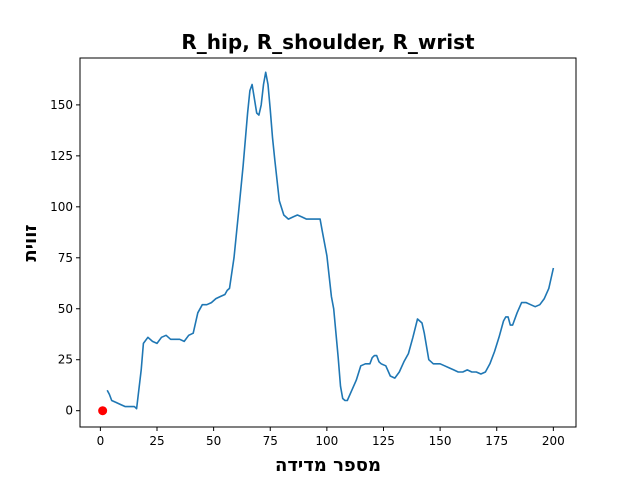  What do you see at coordinates (103, 411) in the screenshot?
I see `start-point-marker` at bounding box center [103, 411].